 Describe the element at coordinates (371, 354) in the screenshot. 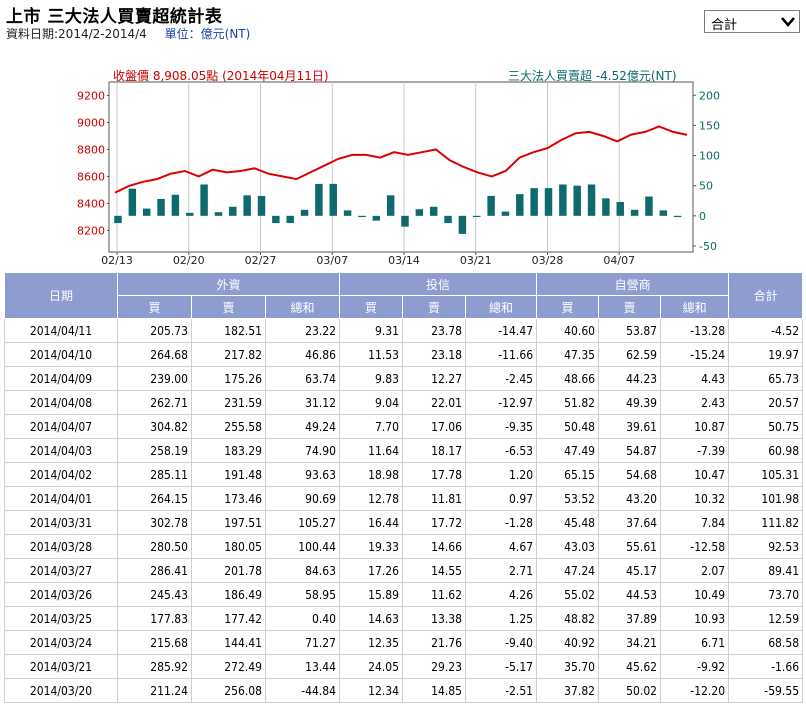

I see `row-value: 11.53` at that location.